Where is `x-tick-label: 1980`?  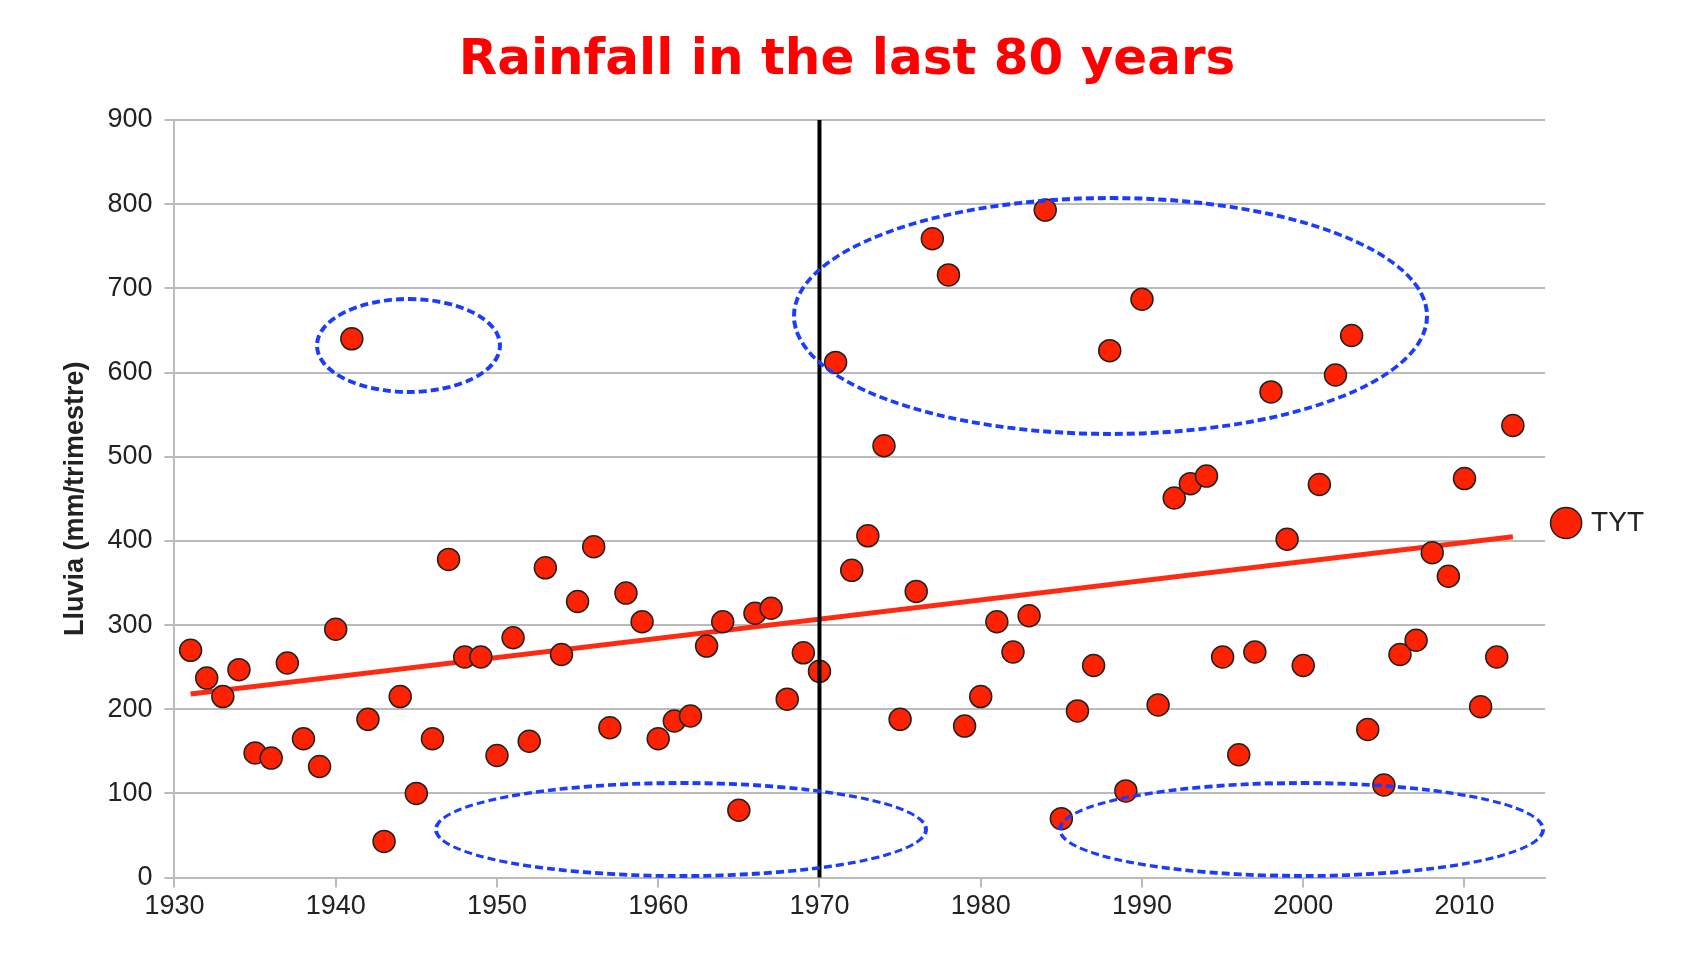 x-tick-label: 1980 is located at coordinates (980, 905).